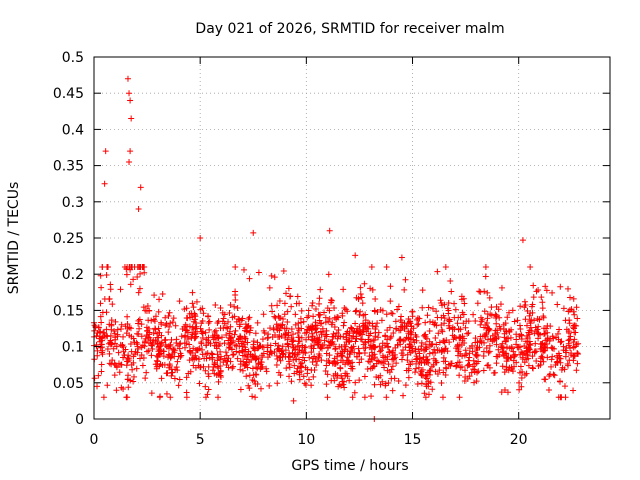 The width and height of the screenshot is (640, 480). I want to click on y-tick-label: 0.35, so click(68, 167).